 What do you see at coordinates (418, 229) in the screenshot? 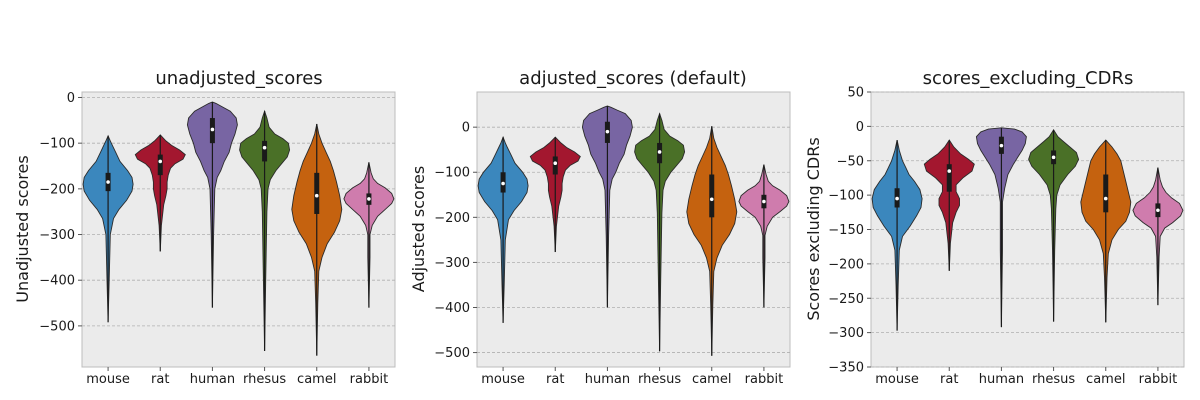
I see `y-axis-label: Adjusted scores` at bounding box center [418, 229].